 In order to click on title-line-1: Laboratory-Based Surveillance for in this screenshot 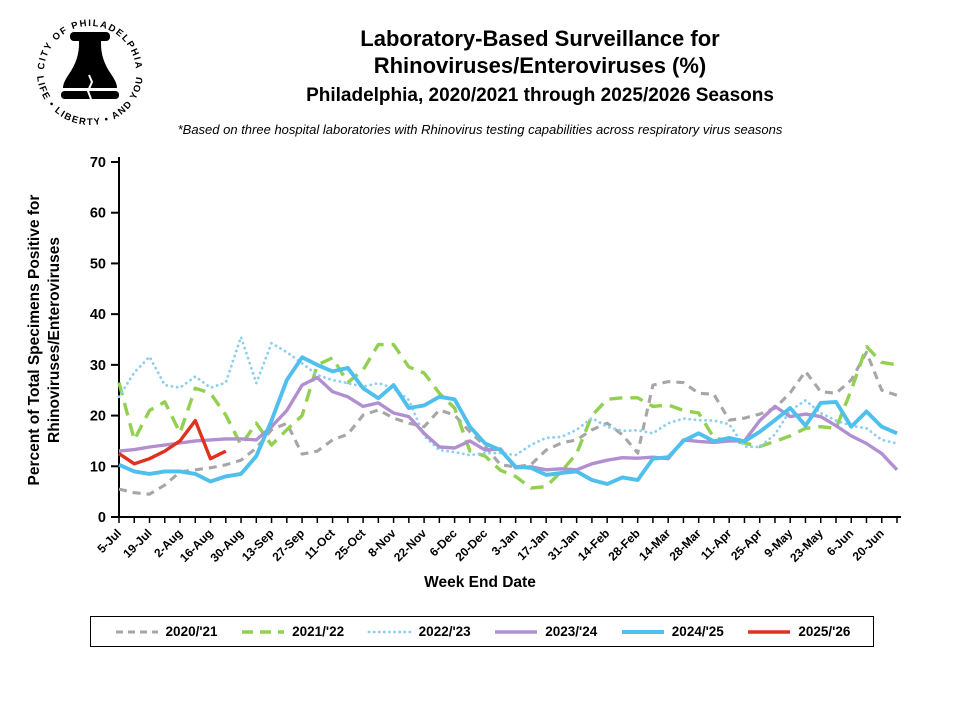, I will do `click(540, 38)`.